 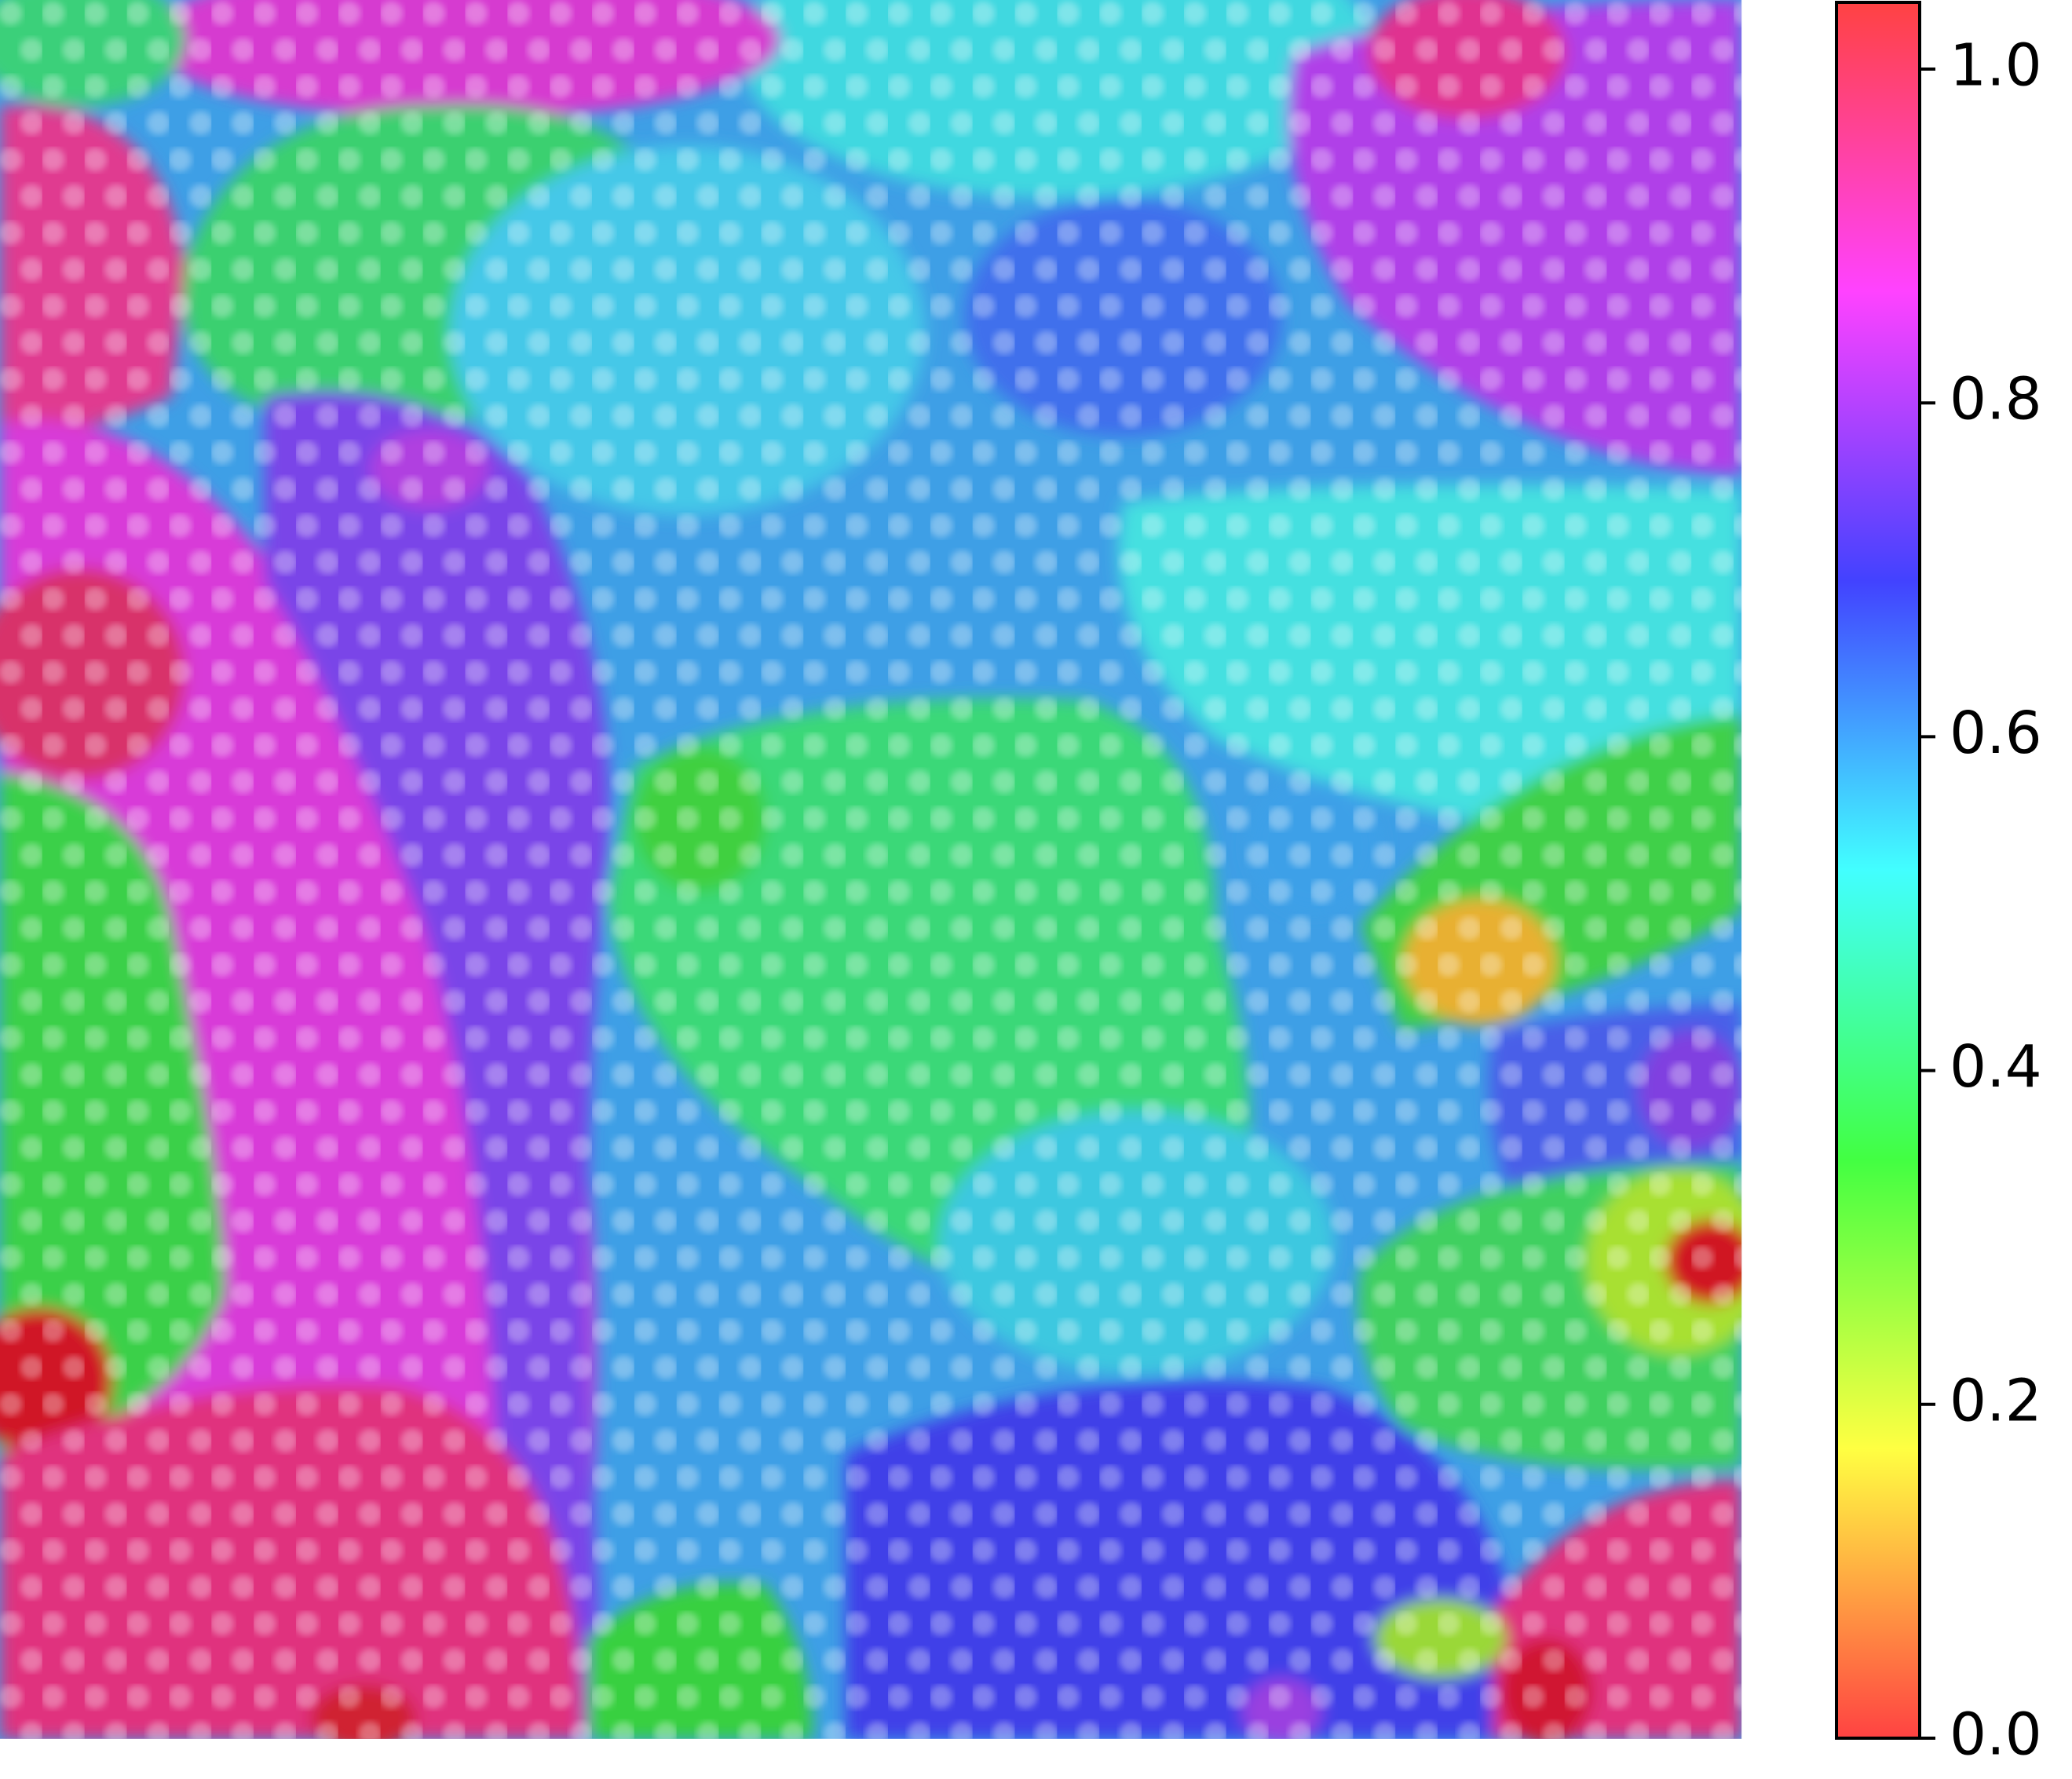 What do you see at coordinates (1996, 734) in the screenshot?
I see `y-tick-label: 0.6` at bounding box center [1996, 734].